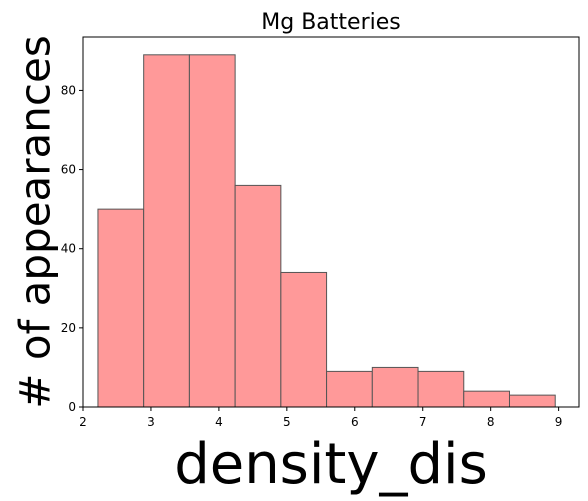 The image size is (588, 501). I want to click on x-tick-label: 8, so click(491, 422).